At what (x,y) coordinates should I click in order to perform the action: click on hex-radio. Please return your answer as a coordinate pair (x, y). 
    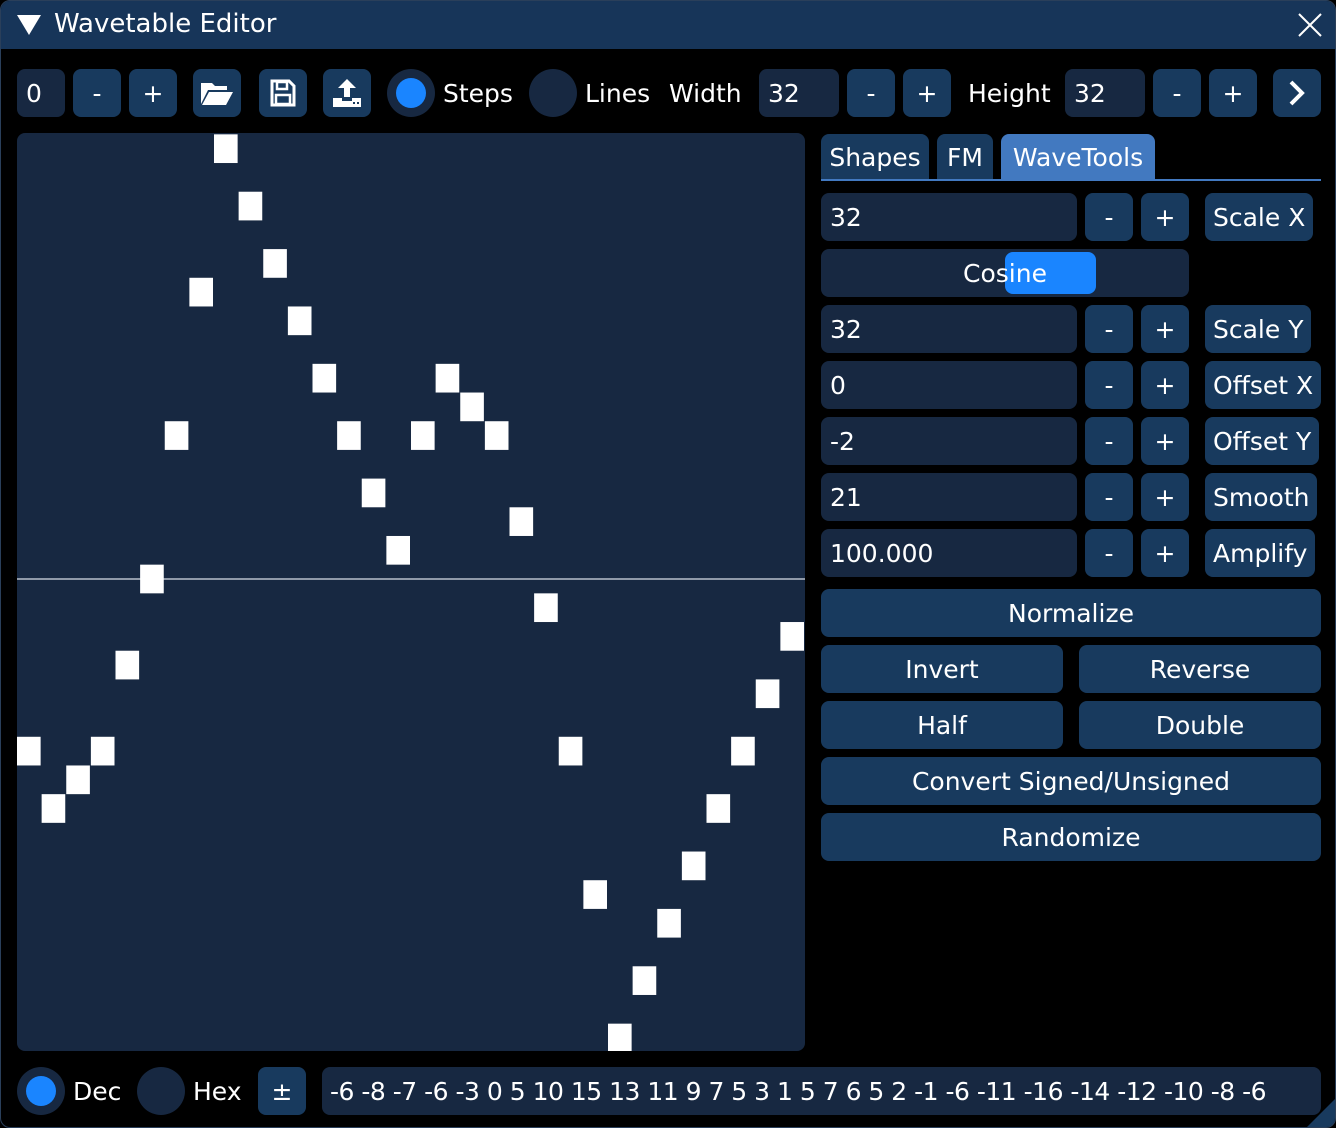
    Looking at the image, I should click on (161, 1091).